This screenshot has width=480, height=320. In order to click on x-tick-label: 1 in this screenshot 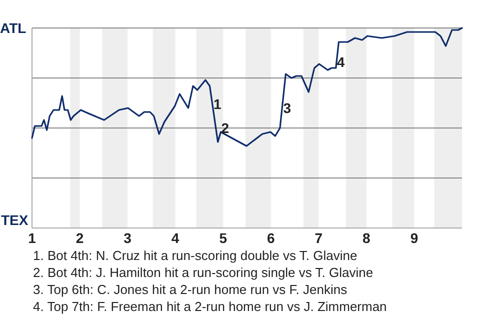, I will do `click(32, 238)`.